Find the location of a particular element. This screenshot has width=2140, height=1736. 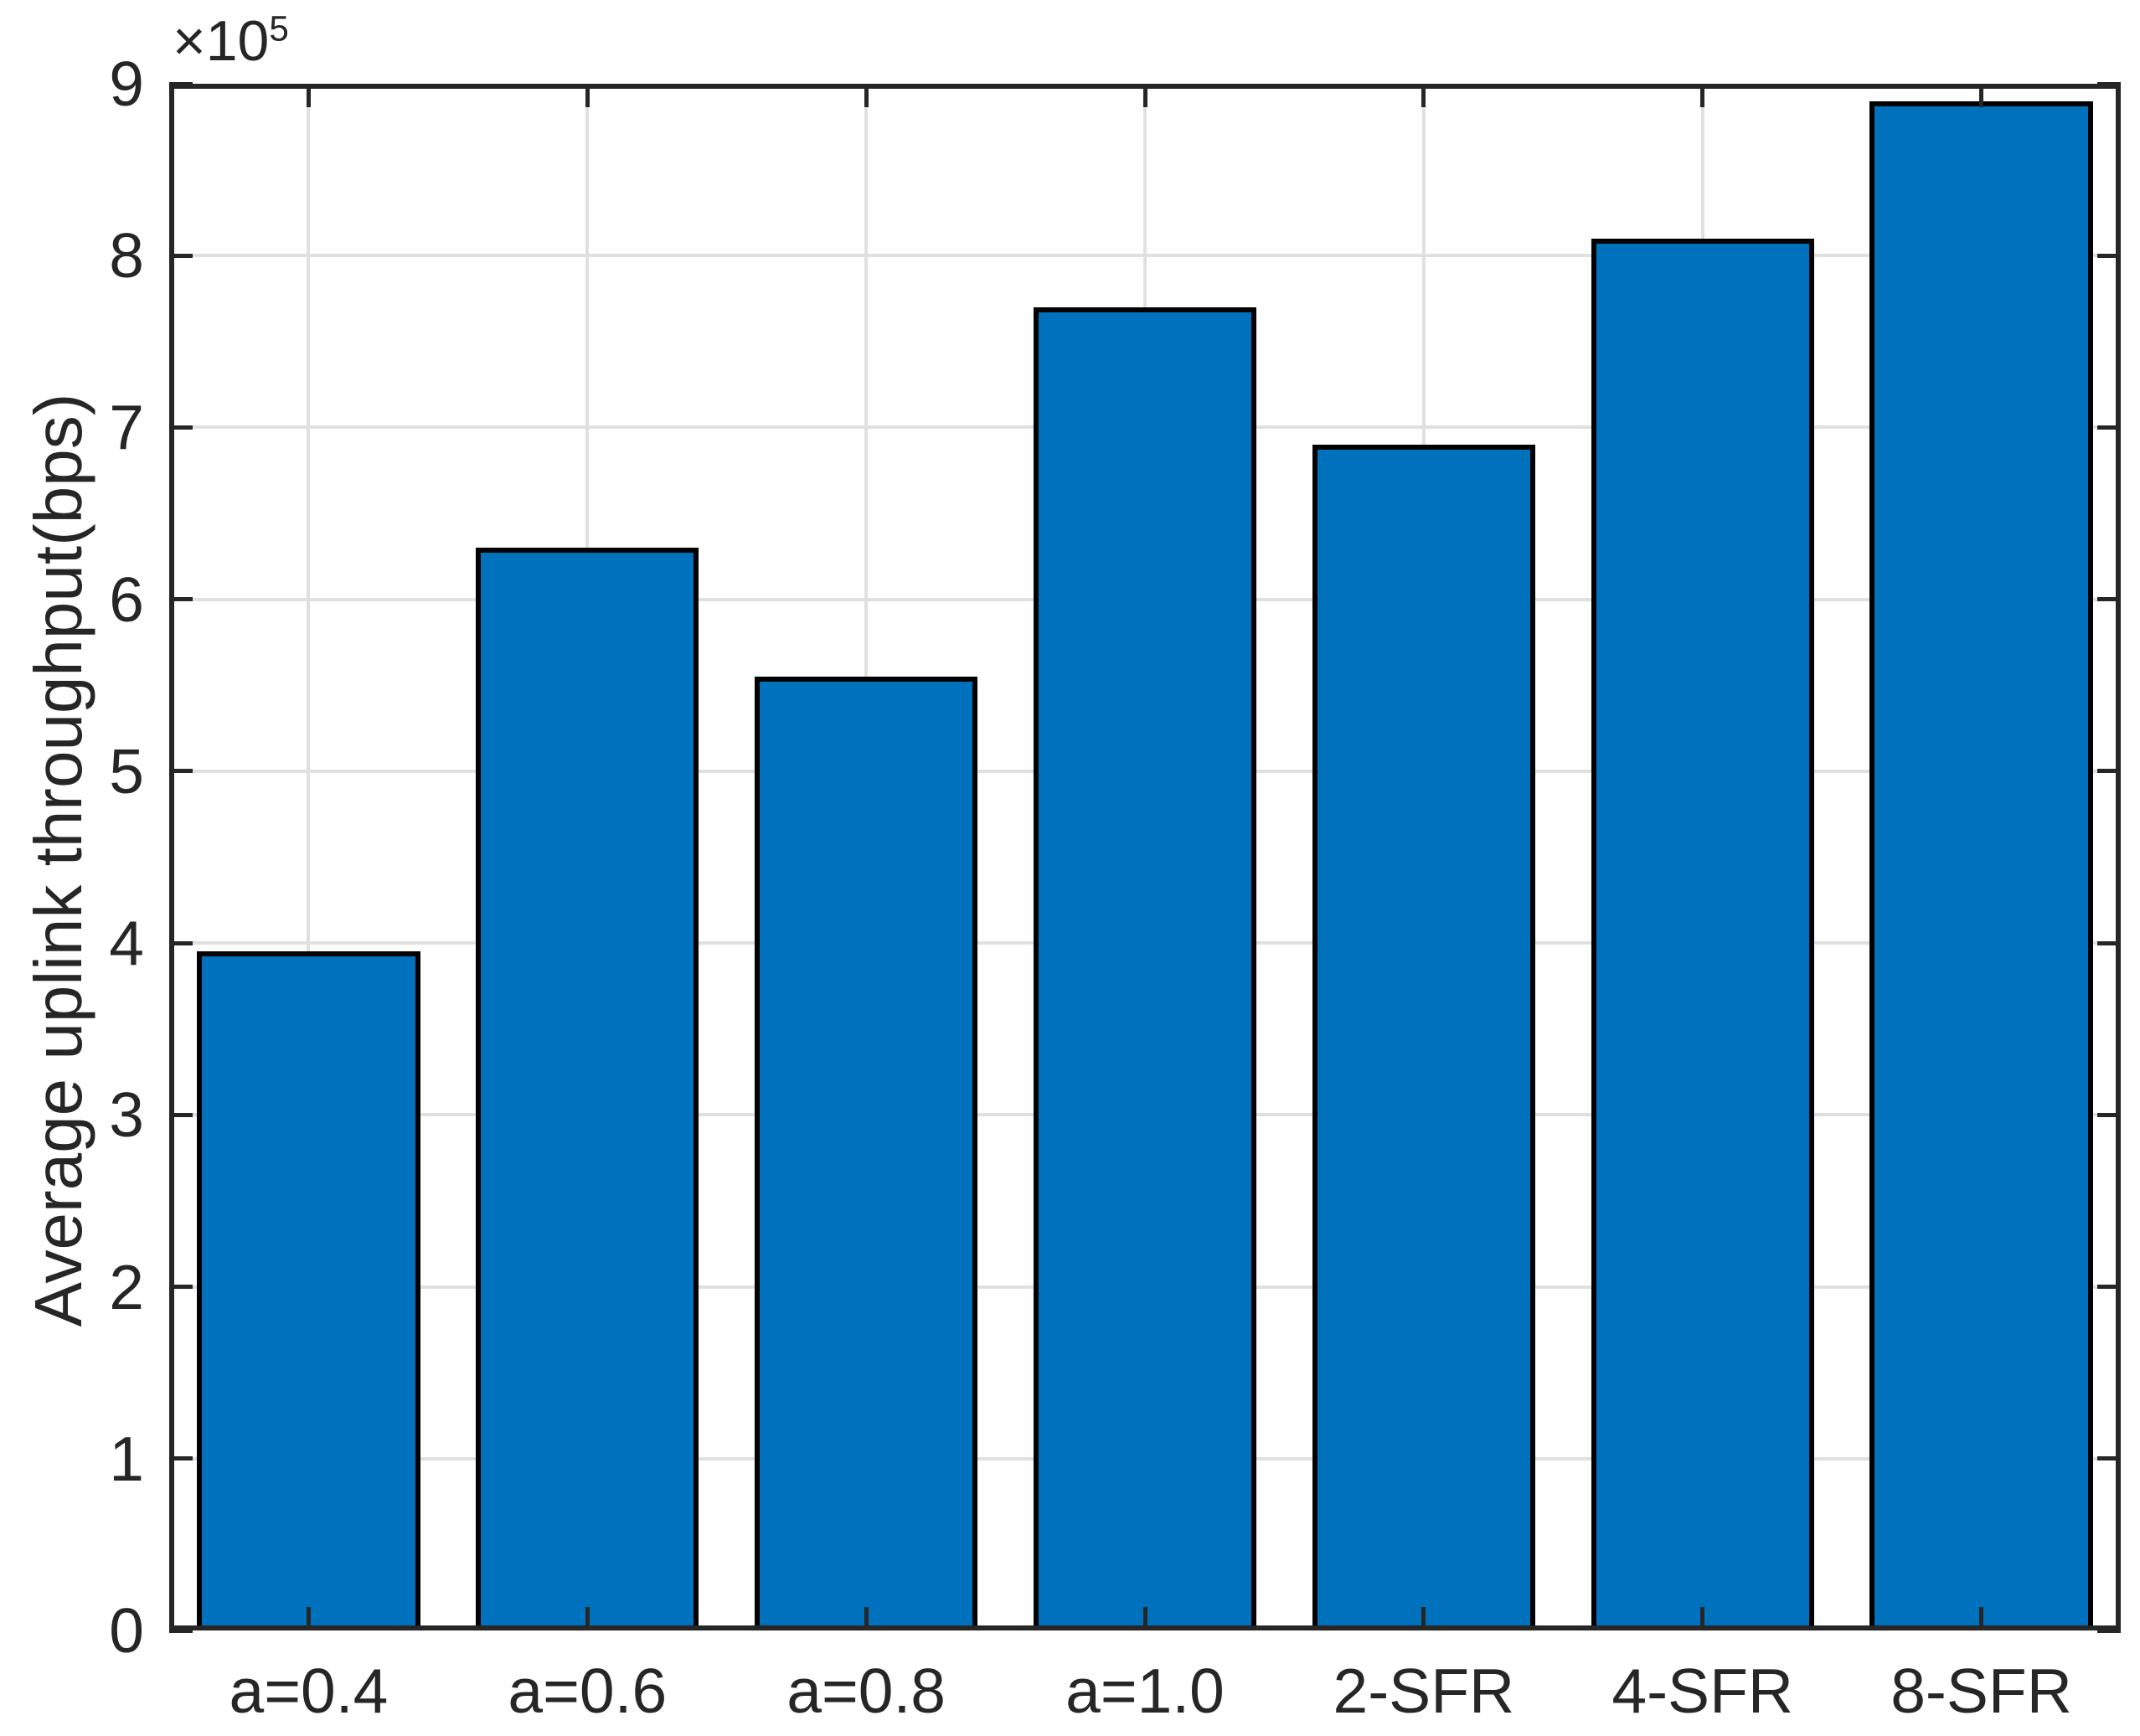

x-tick-label: a=0.8 is located at coordinates (866, 1691).